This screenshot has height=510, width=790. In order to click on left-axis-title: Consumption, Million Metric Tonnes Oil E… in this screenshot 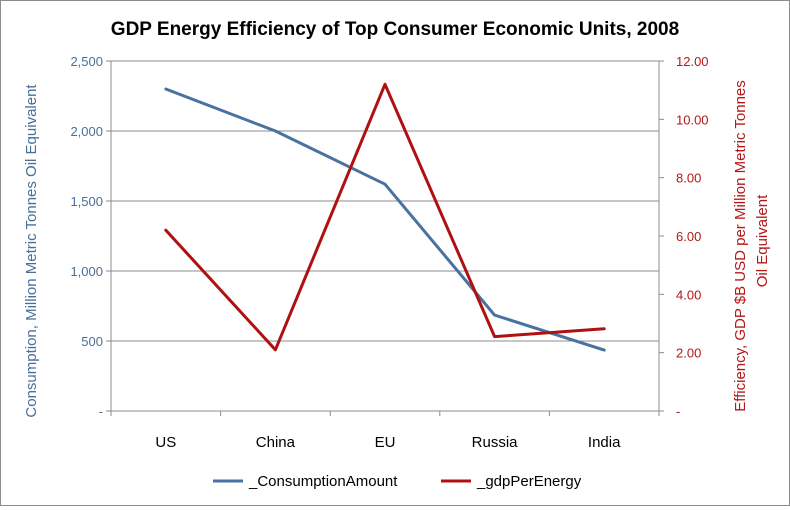, I will do `click(31, 251)`.